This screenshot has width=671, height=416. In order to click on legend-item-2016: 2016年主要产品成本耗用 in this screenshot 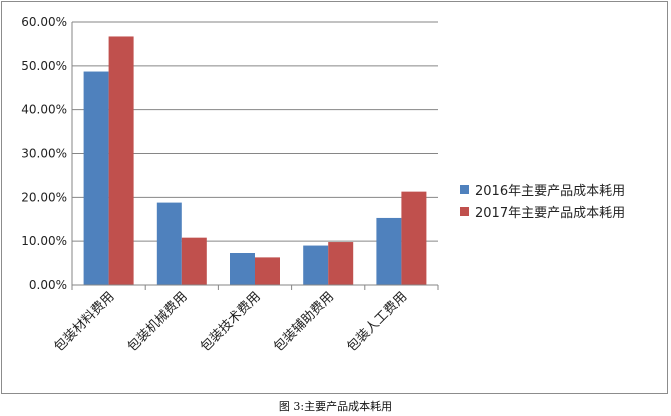, I will do `click(542, 189)`.